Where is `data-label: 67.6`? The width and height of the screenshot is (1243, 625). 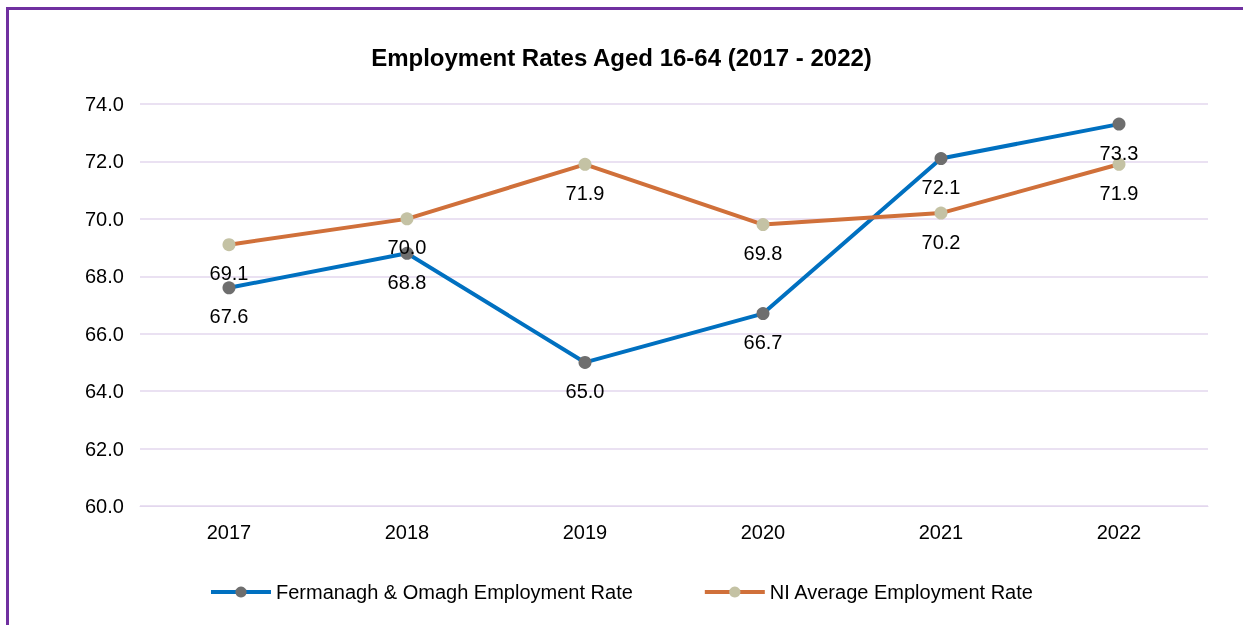 data-label: 67.6 is located at coordinates (229, 316).